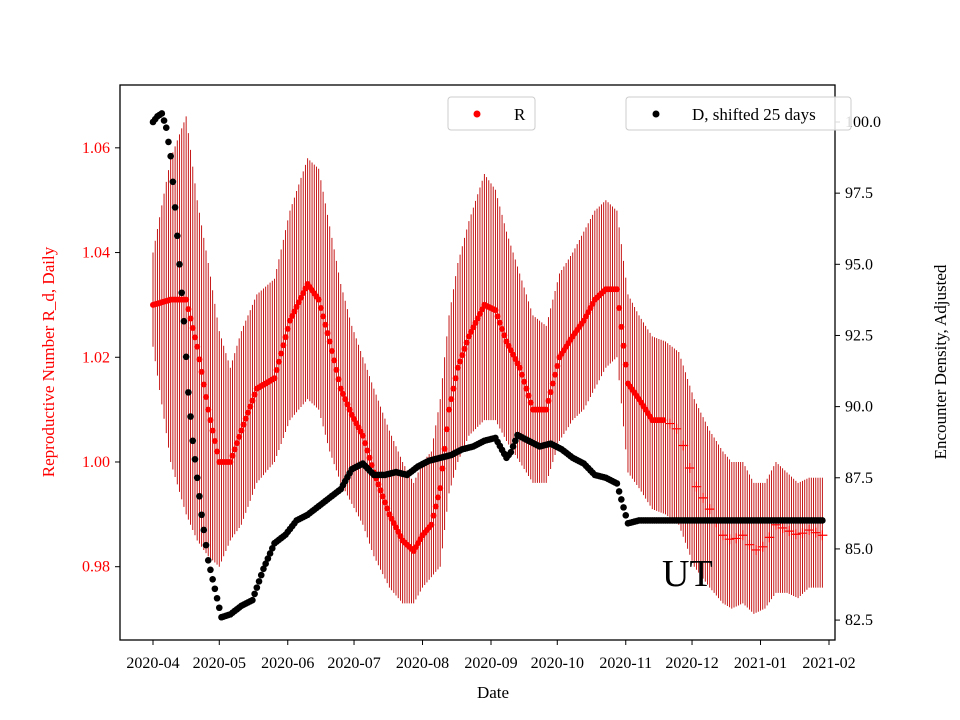 Image resolution: width=960 pixels, height=720 pixels. What do you see at coordinates (96, 253) in the screenshot?
I see `y-left-tick-label: 1.04` at bounding box center [96, 253].